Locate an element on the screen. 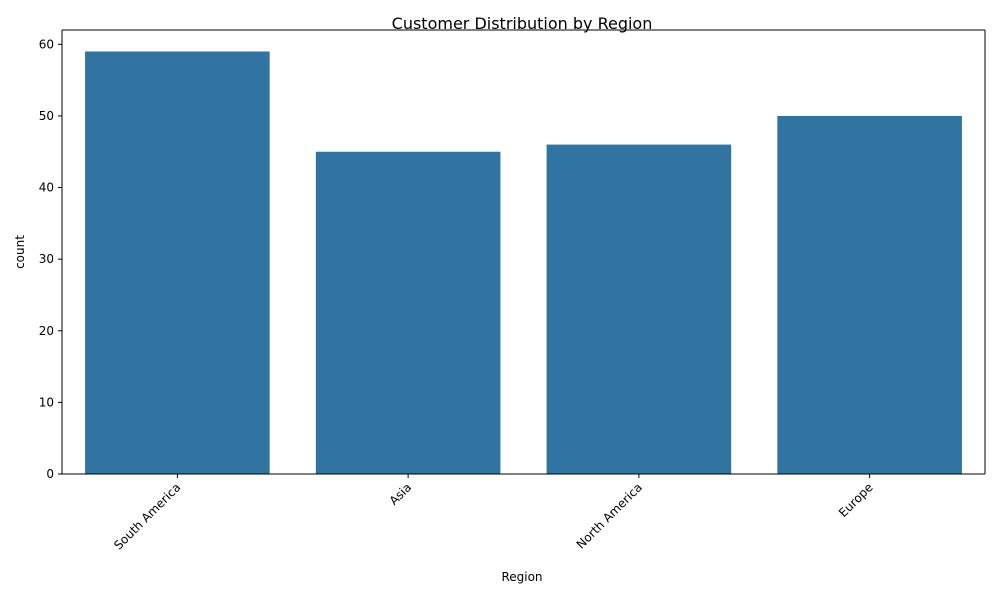 The width and height of the screenshot is (1000, 600). chart-title: Customer Distribution by Region is located at coordinates (522, 23).